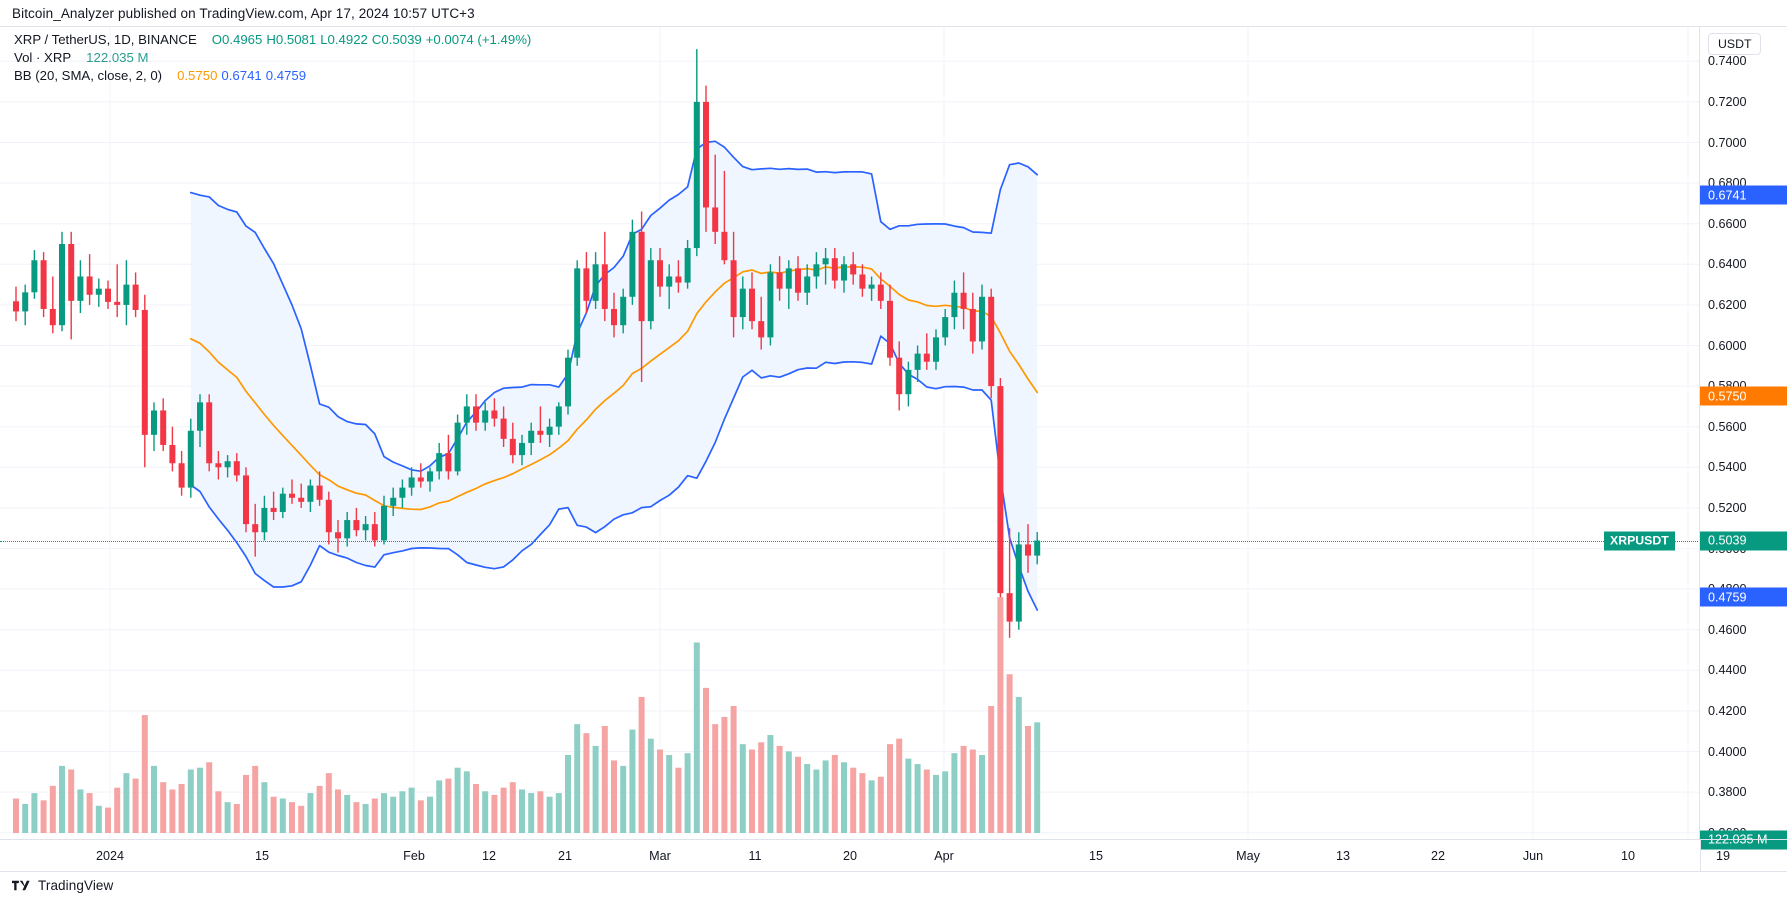  Describe the element at coordinates (1727, 710) in the screenshot. I see `price-axis-tick: 0.4200` at that location.